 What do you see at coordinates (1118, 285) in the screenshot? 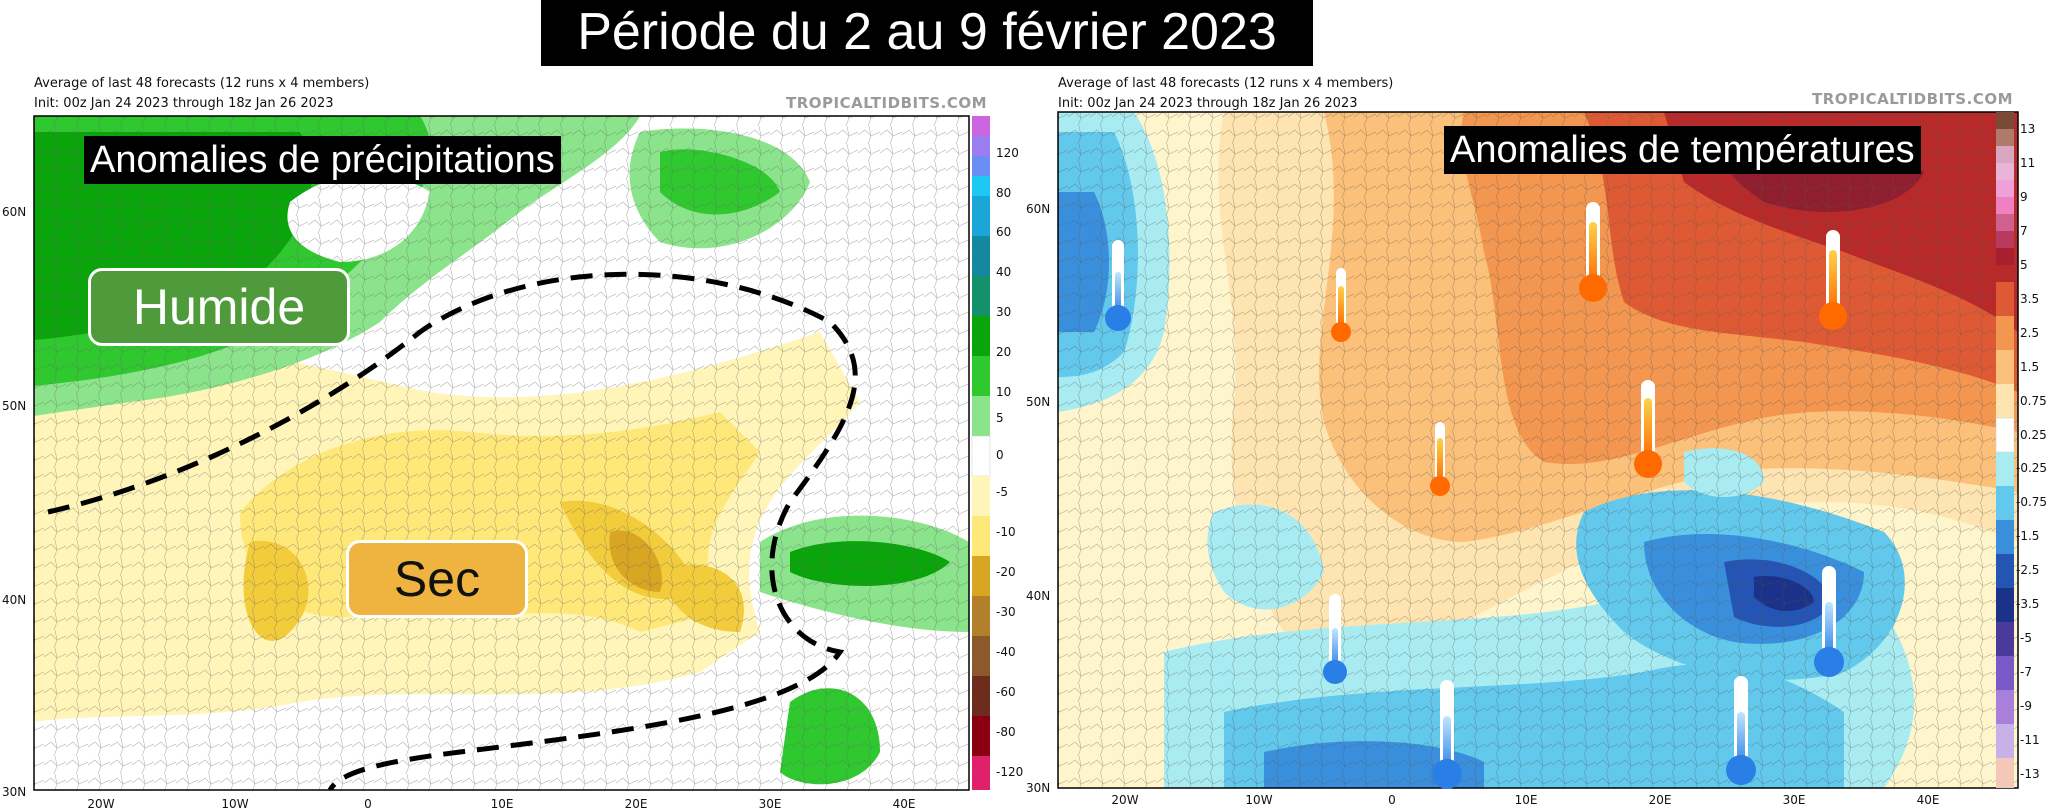
I see `thermometer-cold-atlantic` at bounding box center [1118, 285].